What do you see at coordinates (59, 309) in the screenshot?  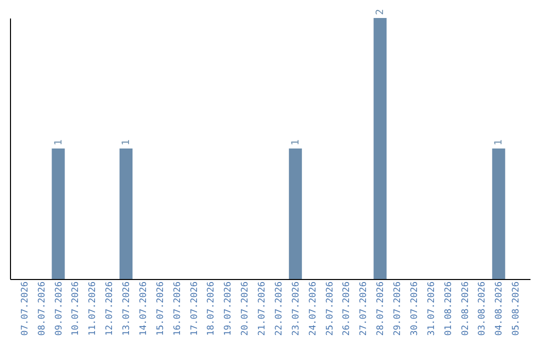 I see `x-tick-label: 09.07.2026` at bounding box center [59, 309].